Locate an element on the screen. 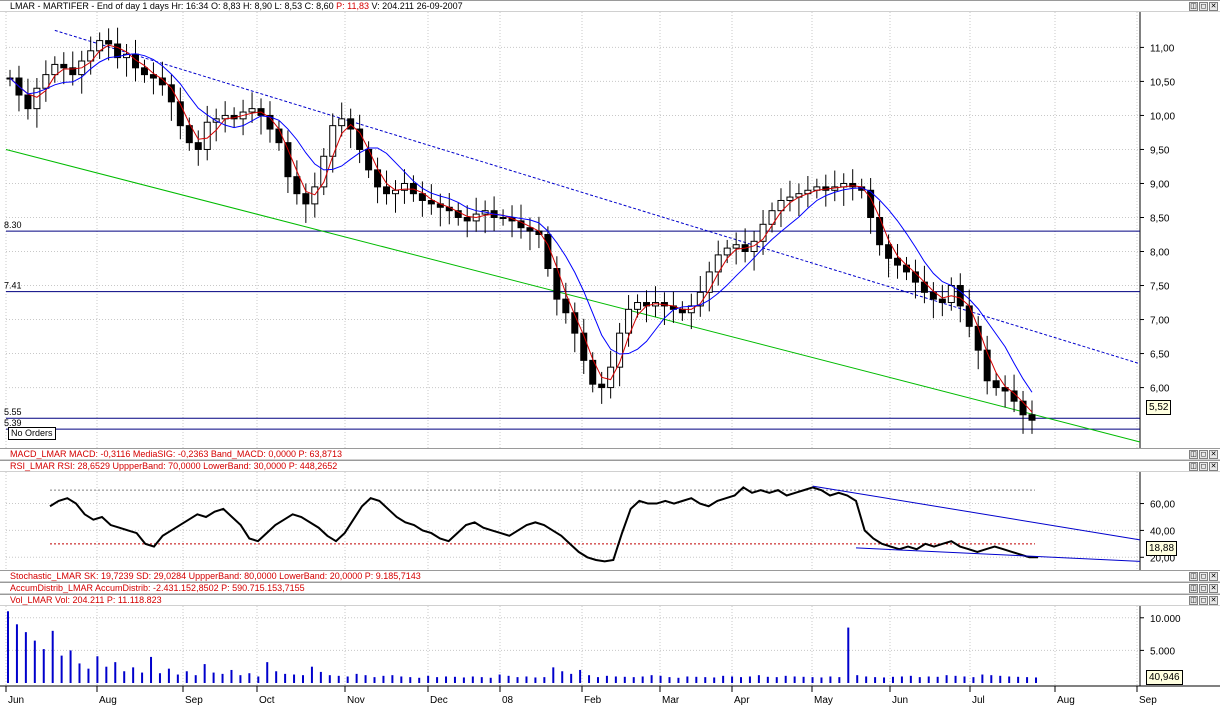 The image size is (1220, 706). y-tick-label: 10.000 is located at coordinates (1165, 619).